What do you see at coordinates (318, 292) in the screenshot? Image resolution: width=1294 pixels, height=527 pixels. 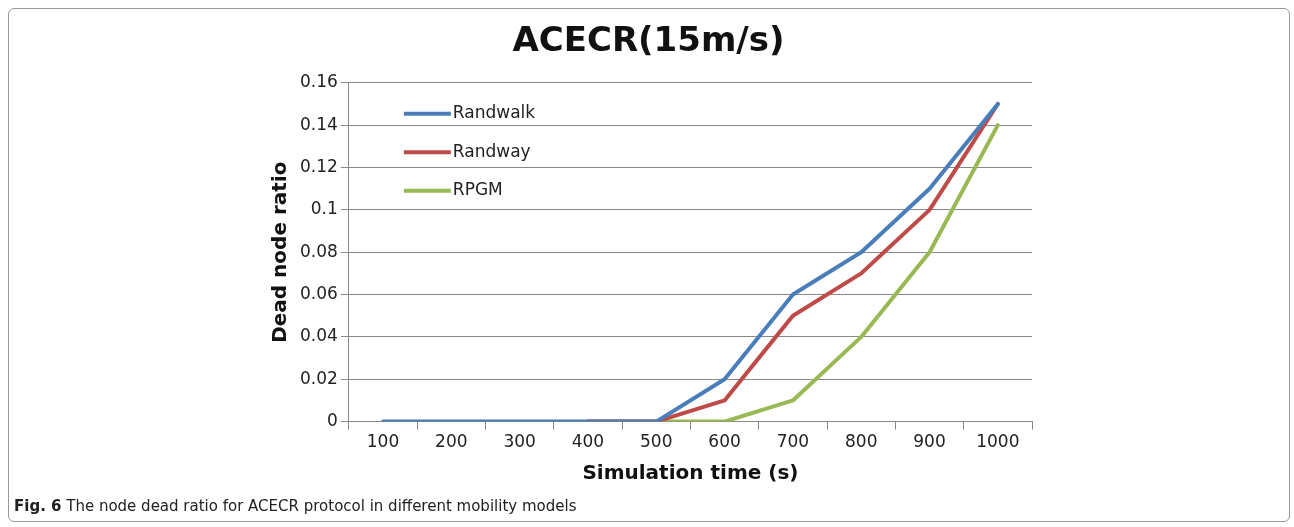 I see `y-tick-label: 0.06` at bounding box center [318, 292].